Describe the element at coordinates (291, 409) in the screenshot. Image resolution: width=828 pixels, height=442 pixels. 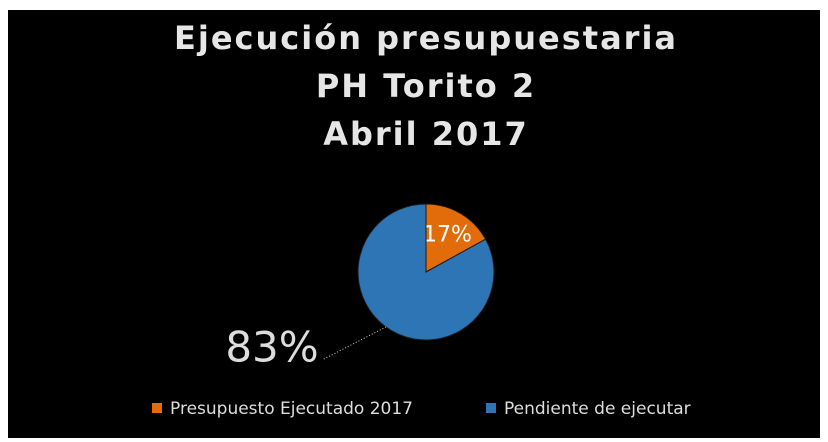
I see `legend-label: Presupuesto Ejecutado 2017` at that location.